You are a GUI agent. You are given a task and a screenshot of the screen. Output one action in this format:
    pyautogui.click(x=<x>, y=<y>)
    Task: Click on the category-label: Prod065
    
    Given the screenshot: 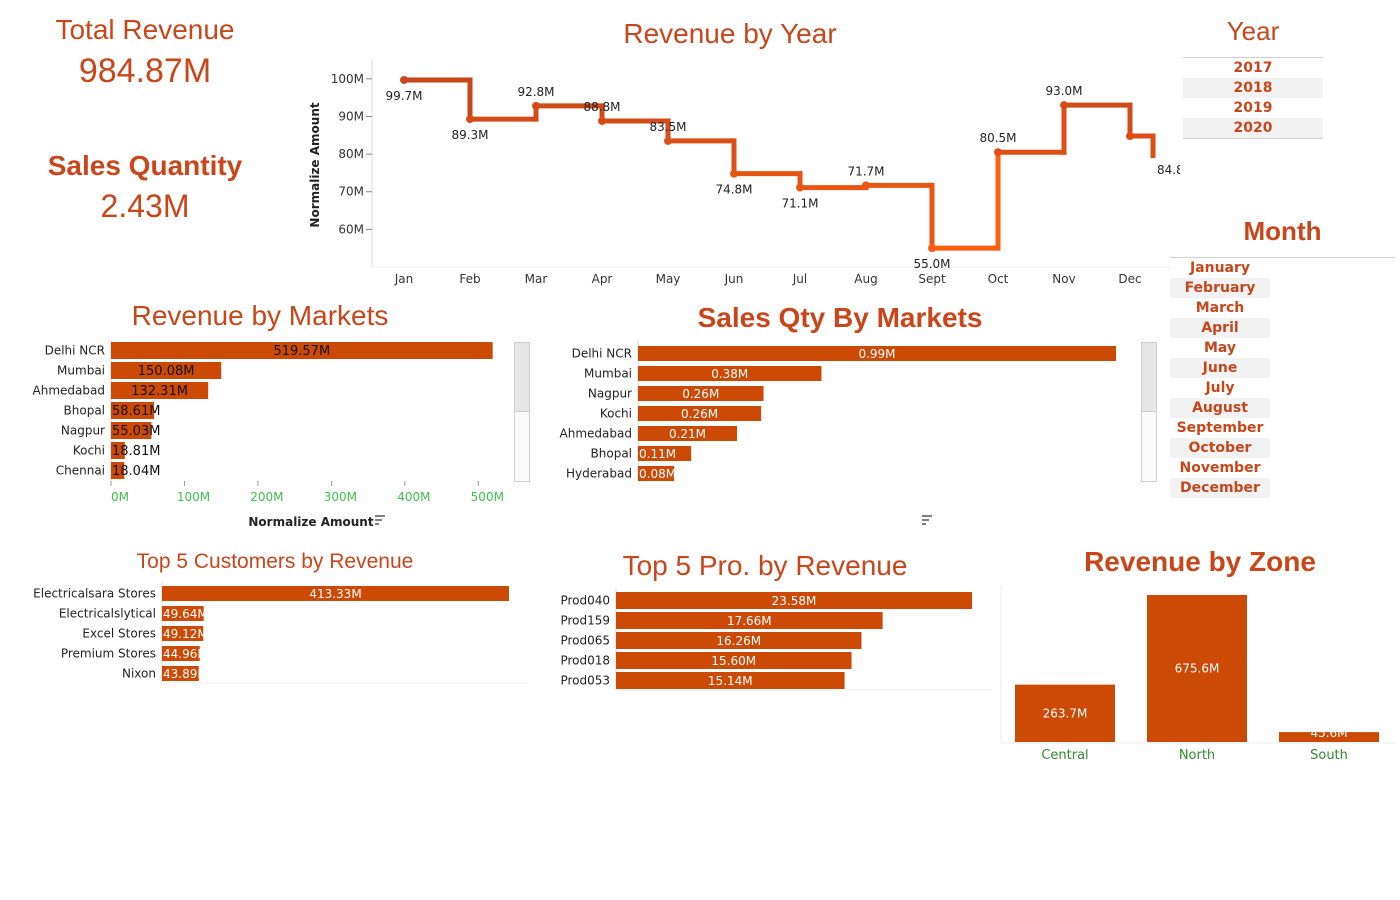 What is the action you would take?
    pyautogui.click(x=585, y=641)
    